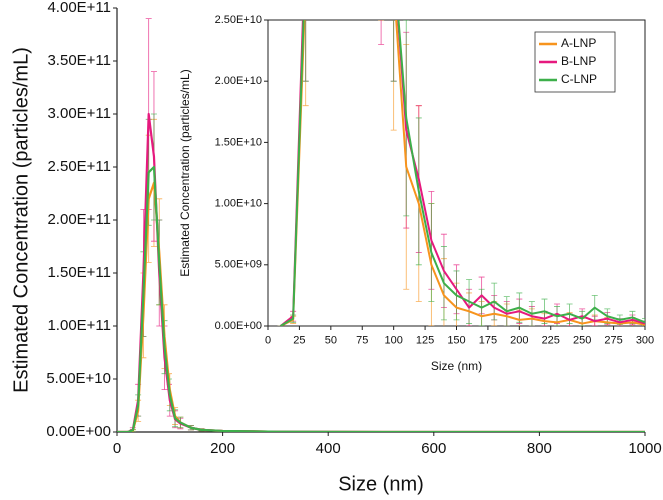  I want to click on x-tick-label: 75, so click(362, 341).